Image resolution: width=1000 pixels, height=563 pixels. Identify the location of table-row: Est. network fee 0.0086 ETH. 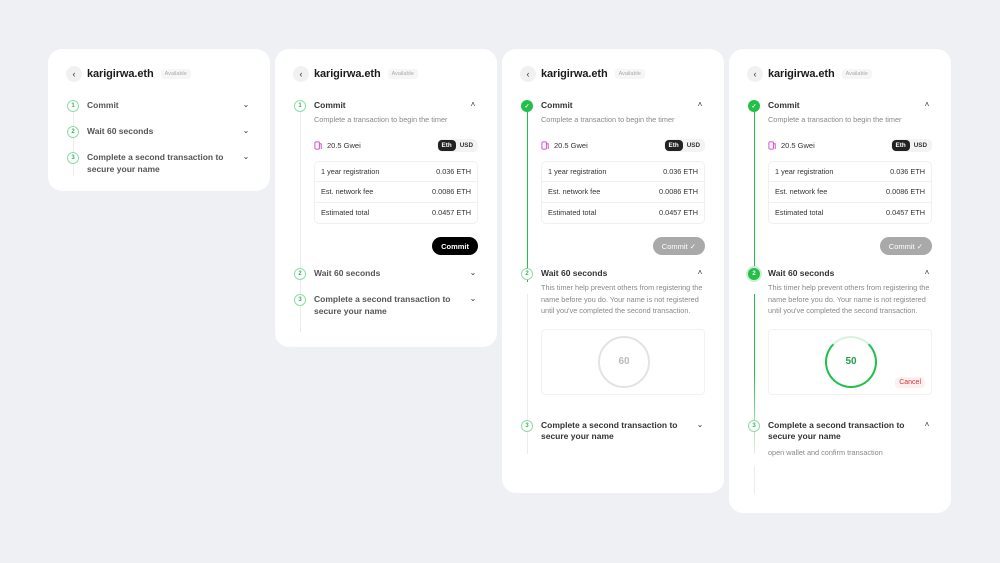
(623, 192).